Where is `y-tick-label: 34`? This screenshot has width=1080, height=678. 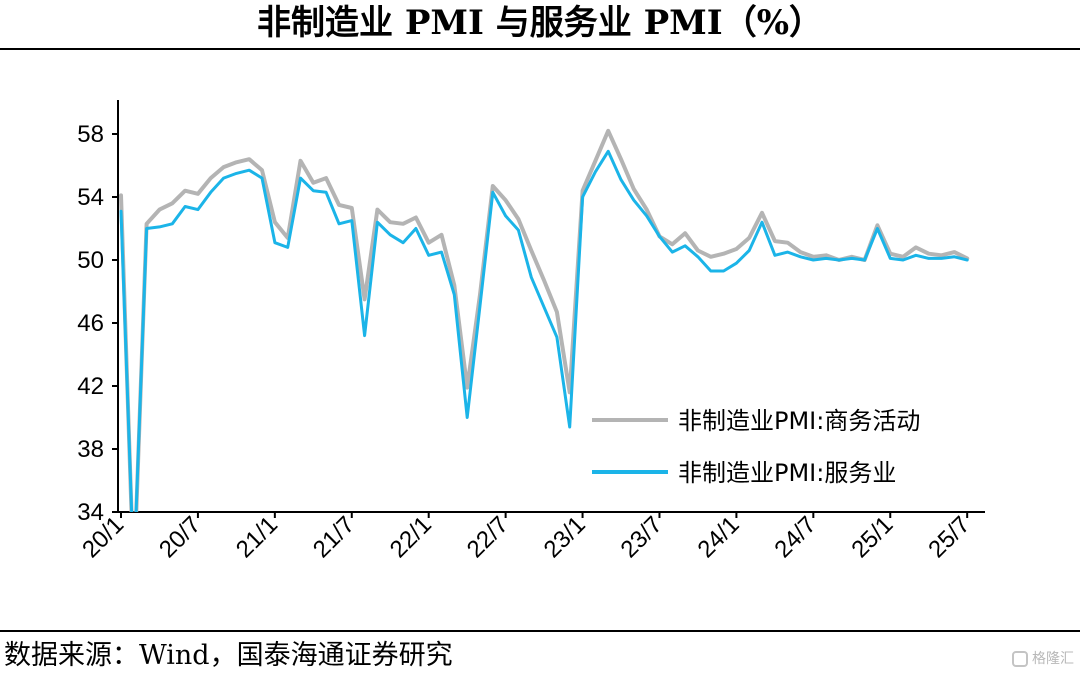
y-tick-label: 34 is located at coordinates (90, 512).